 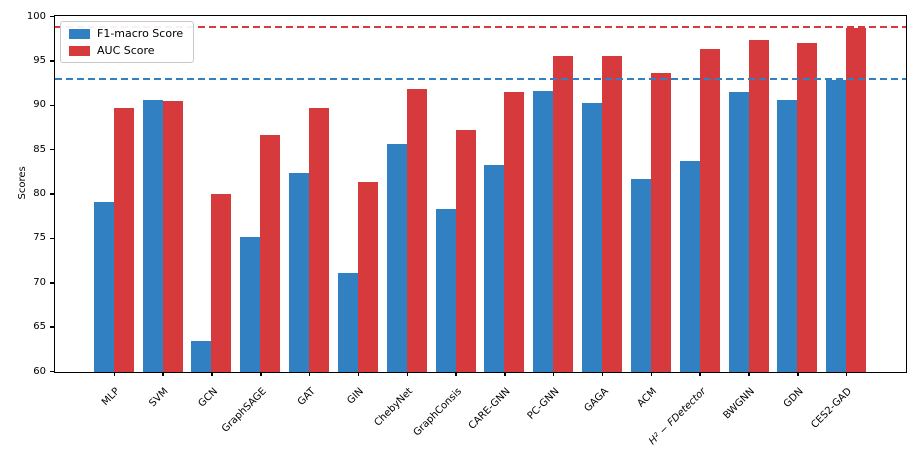 I want to click on bar-f1-macro-care-gnn, so click(x=494, y=268).